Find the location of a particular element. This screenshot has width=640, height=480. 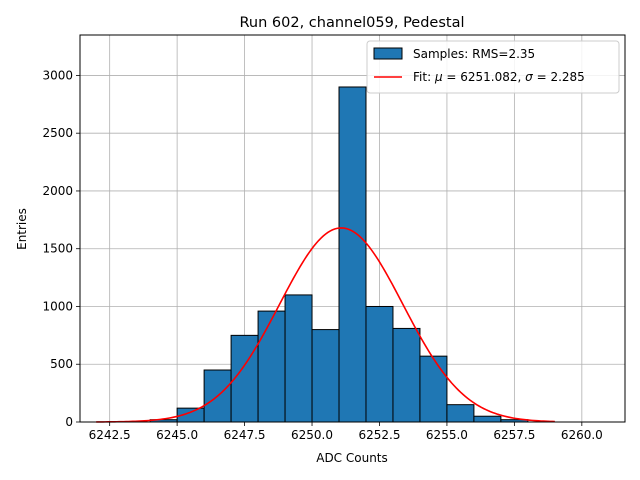

x-tick-label: 6242.5 is located at coordinates (110, 435).